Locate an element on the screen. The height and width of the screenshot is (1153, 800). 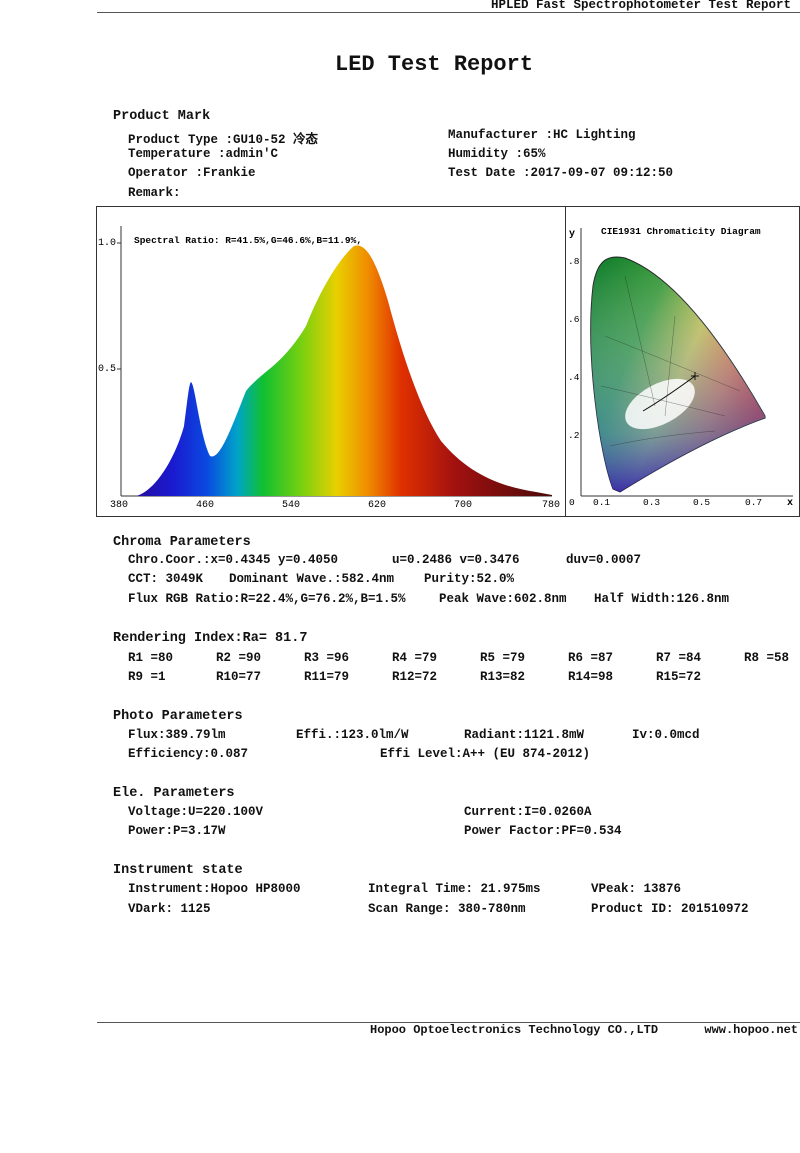
electrical-power: Power:P=3.17W is located at coordinates (177, 831).